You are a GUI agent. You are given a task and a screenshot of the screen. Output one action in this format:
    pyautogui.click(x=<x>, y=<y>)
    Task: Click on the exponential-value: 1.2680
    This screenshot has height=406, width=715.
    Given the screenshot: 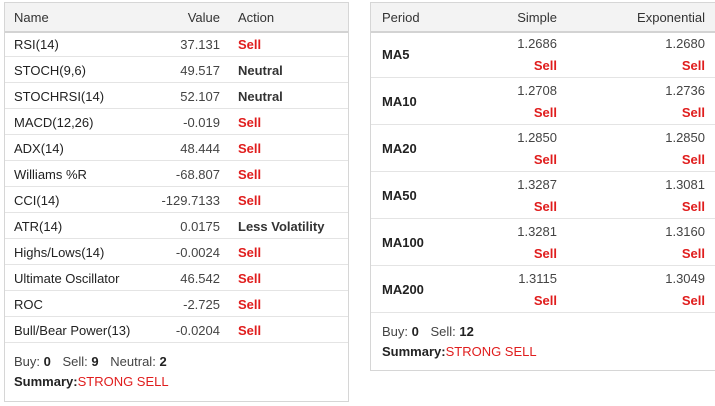 What is the action you would take?
    pyautogui.click(x=685, y=43)
    